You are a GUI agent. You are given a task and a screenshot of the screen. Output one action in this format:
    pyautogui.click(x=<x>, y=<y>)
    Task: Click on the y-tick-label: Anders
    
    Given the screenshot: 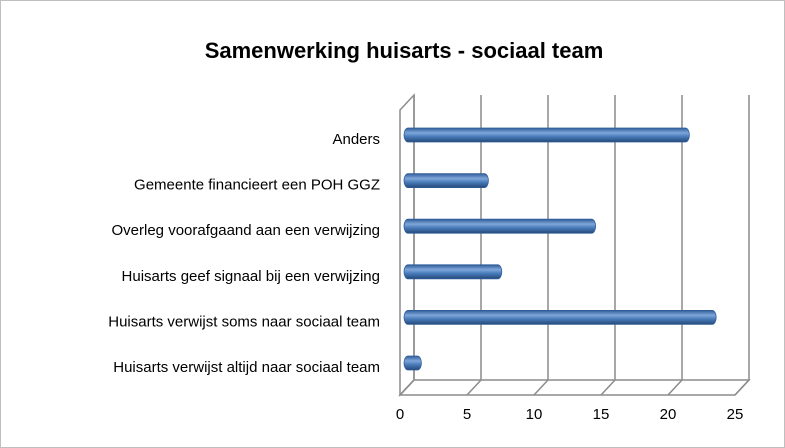 What is the action you would take?
    pyautogui.click(x=356, y=139)
    